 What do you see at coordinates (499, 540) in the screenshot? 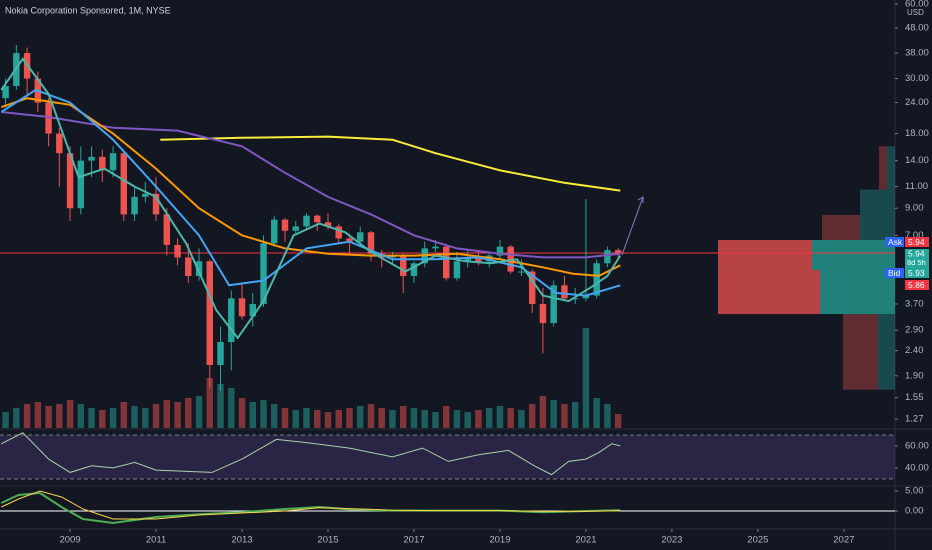
I see `x-tick-label: 2019` at bounding box center [499, 540].